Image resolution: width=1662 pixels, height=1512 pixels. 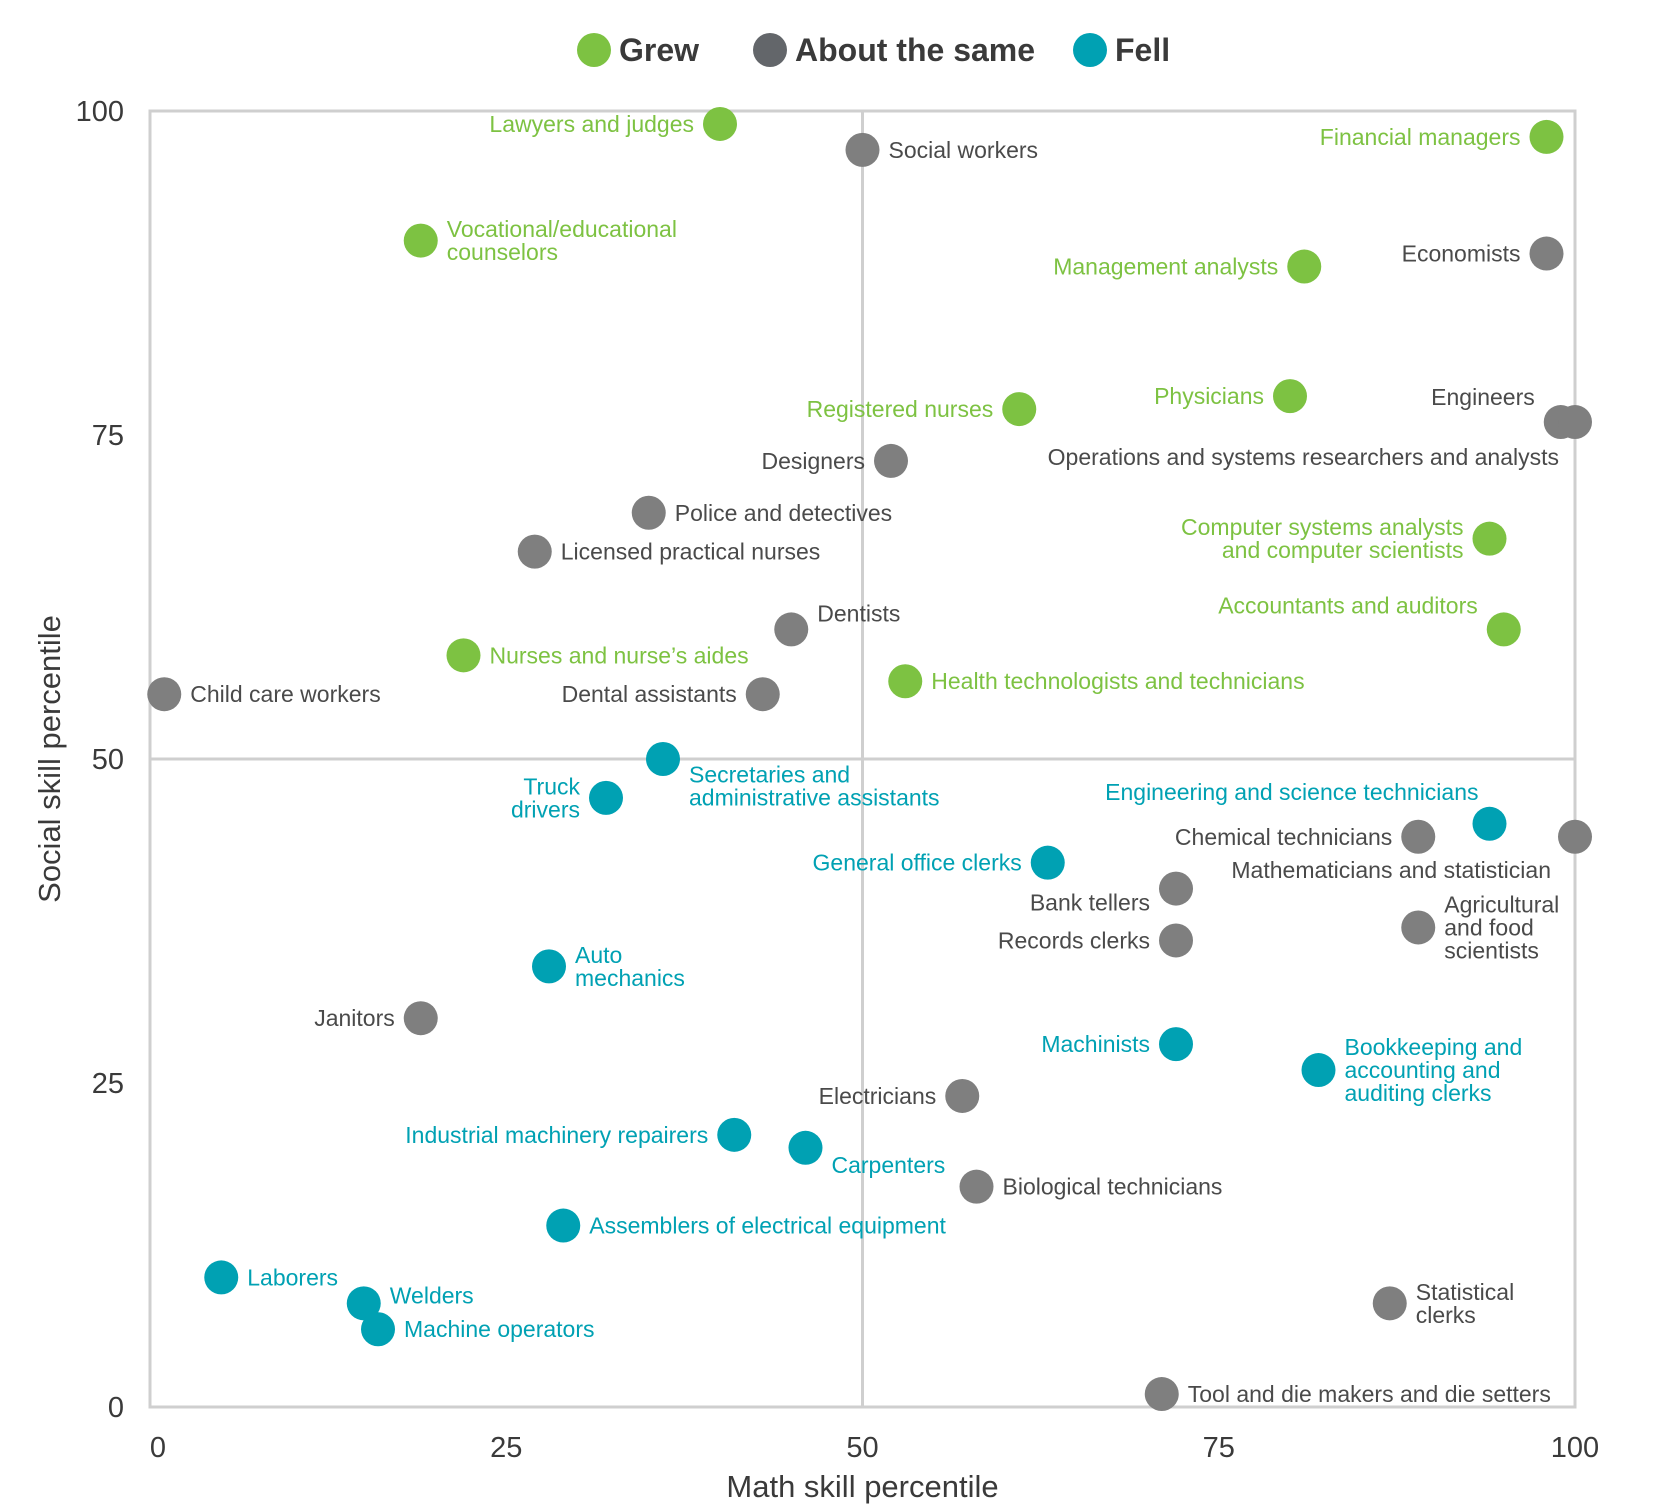 I want to click on point-label: Electricians, so click(x=878, y=1096).